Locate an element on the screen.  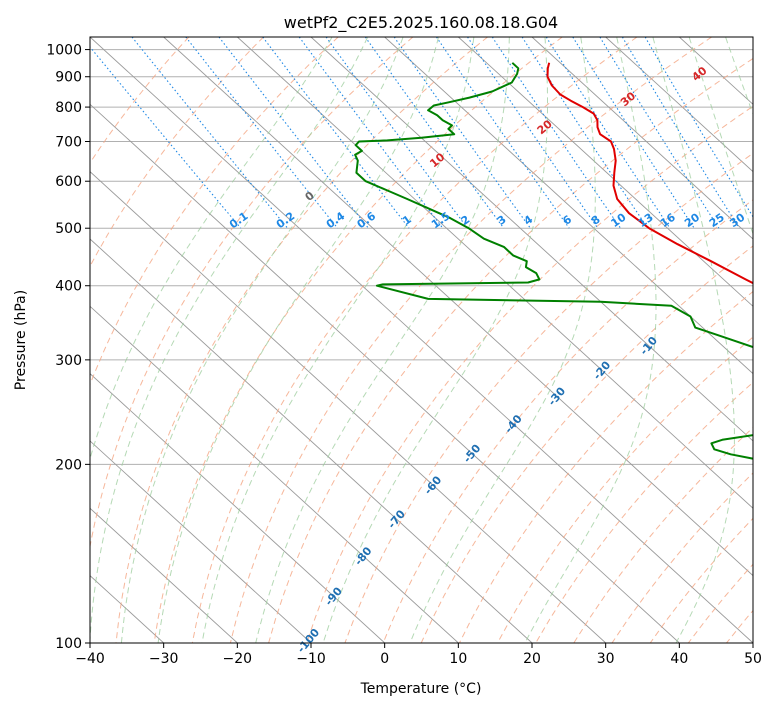
x-tick-label: −30 is located at coordinates (164, 659).